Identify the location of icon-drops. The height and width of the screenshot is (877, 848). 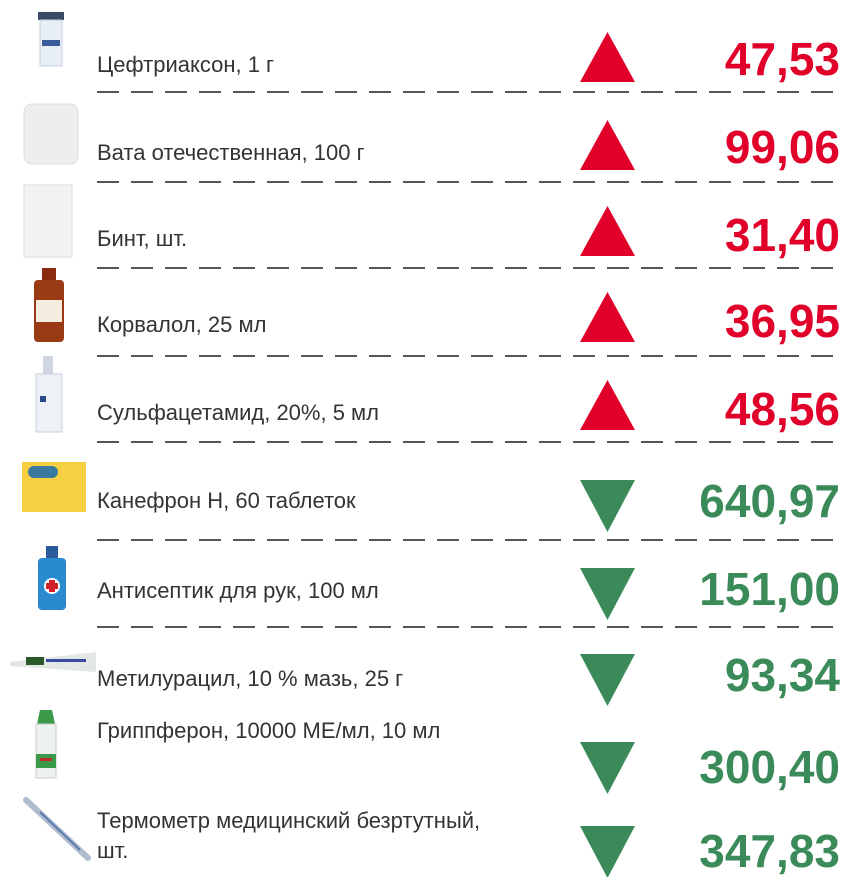
(49, 394).